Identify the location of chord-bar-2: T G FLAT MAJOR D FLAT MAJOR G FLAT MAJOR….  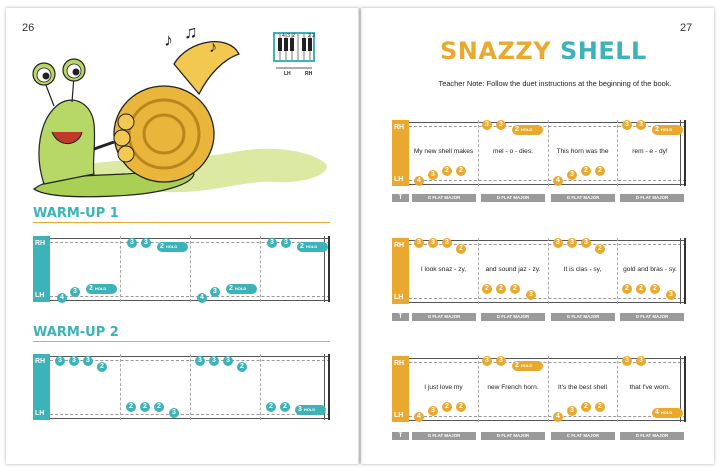
(539, 317).